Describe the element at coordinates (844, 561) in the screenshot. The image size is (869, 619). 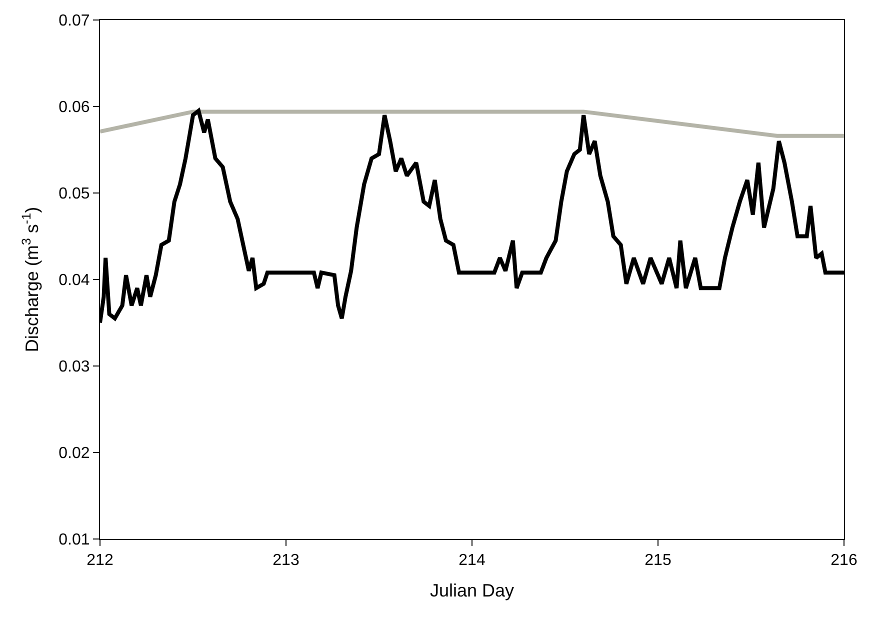
I see `x-tick-label: 216` at that location.